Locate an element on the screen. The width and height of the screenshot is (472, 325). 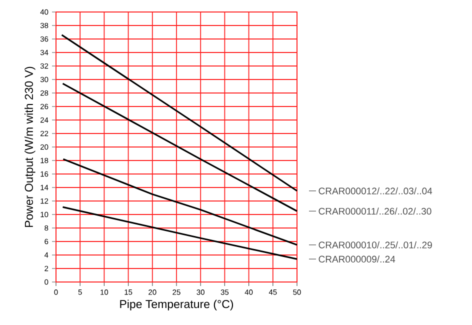
text: CRAR000011/..26/..02/..30 is located at coordinates (375, 211).